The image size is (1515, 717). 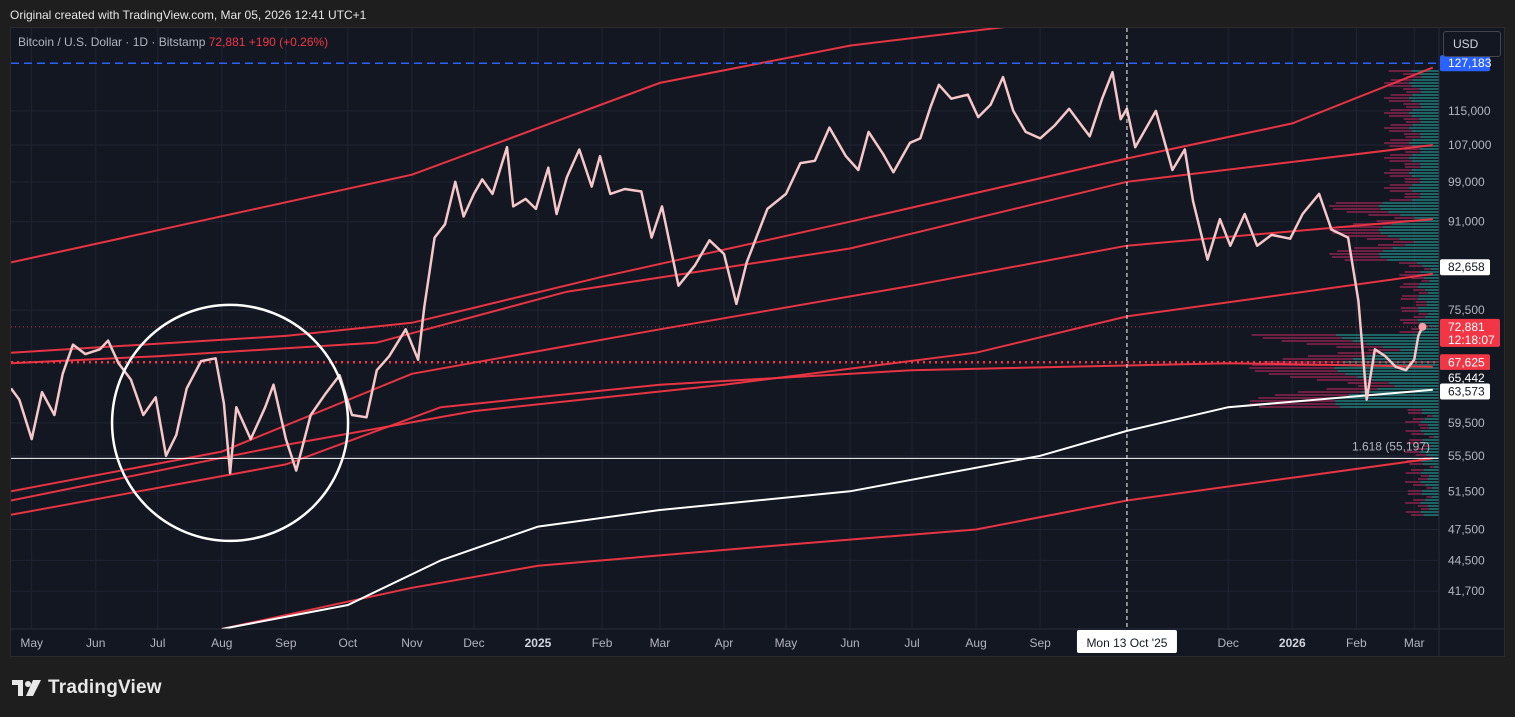 I want to click on price-axis-label: 107,000, so click(x=1470, y=145).